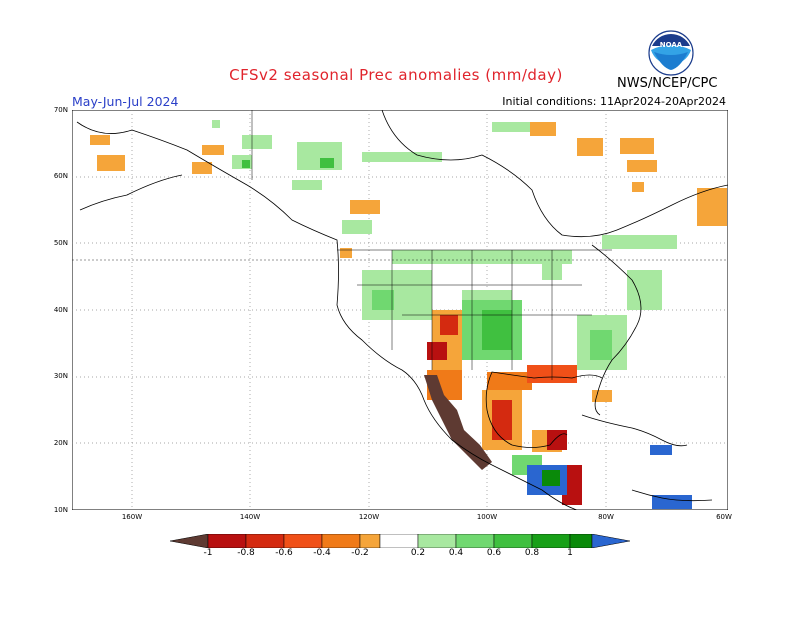 The height and width of the screenshot is (618, 800). Describe the element at coordinates (60, 443) in the screenshot. I see `lat-label: 20N` at that location.